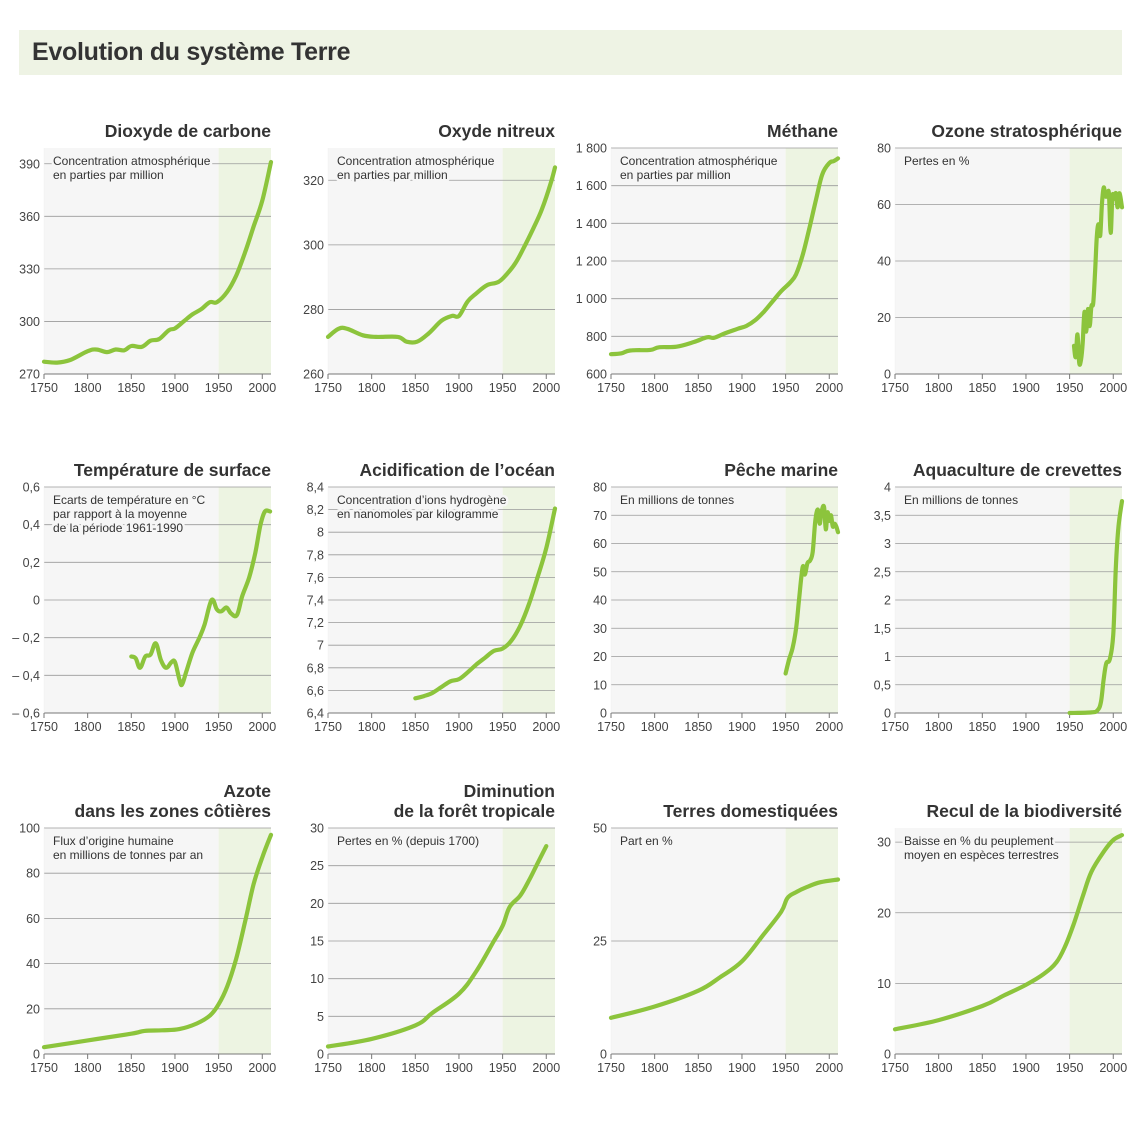 Image resolution: width=1131 pixels, height=1125 pixels. What do you see at coordinates (26, 714) in the screenshot?
I see `y-tick-label: – 0,6` at bounding box center [26, 714].